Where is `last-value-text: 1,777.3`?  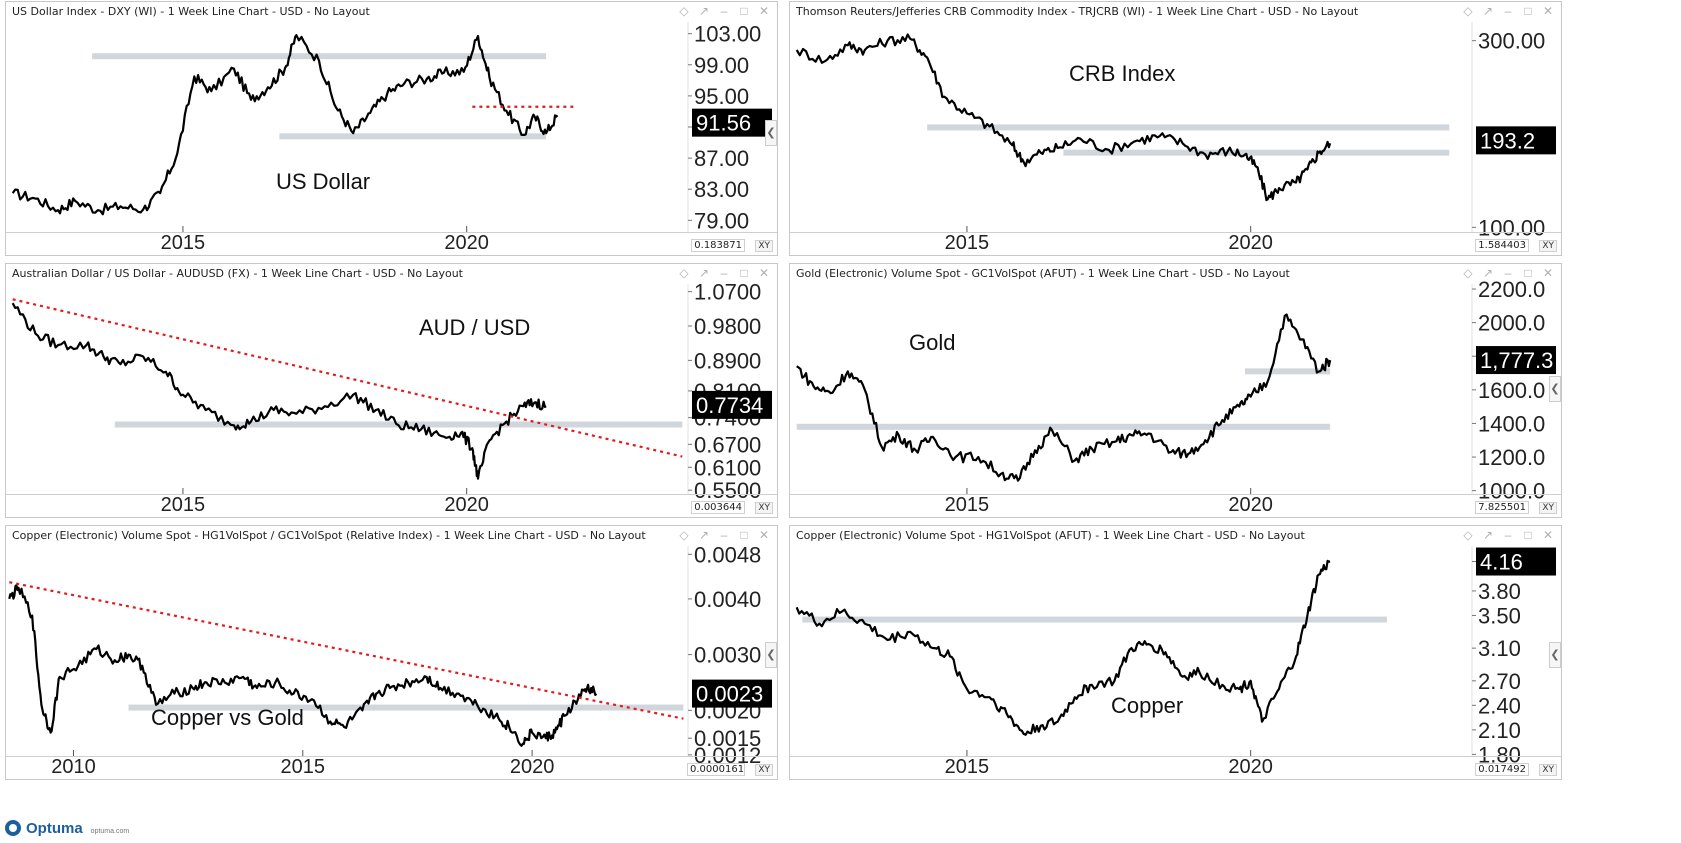 last-value-text: 1,777.3 is located at coordinates (1516, 360).